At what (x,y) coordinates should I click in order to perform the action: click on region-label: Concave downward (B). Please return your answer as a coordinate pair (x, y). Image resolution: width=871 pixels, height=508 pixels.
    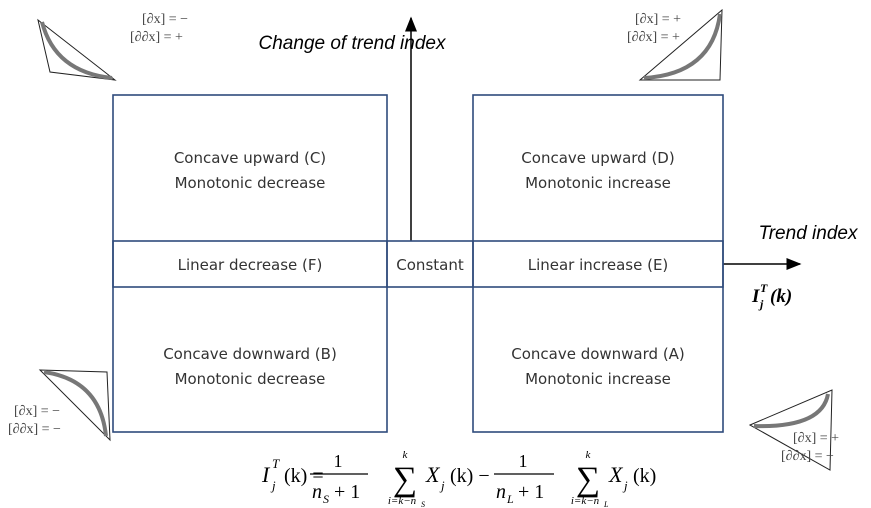
    Looking at the image, I should click on (250, 354).